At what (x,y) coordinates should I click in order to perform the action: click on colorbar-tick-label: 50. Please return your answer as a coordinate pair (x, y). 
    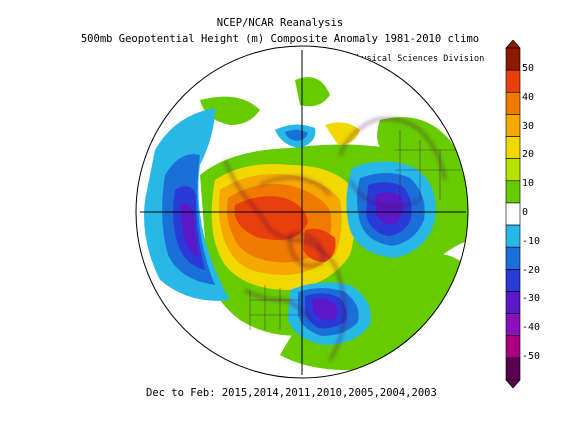
    Looking at the image, I should click on (528, 69).